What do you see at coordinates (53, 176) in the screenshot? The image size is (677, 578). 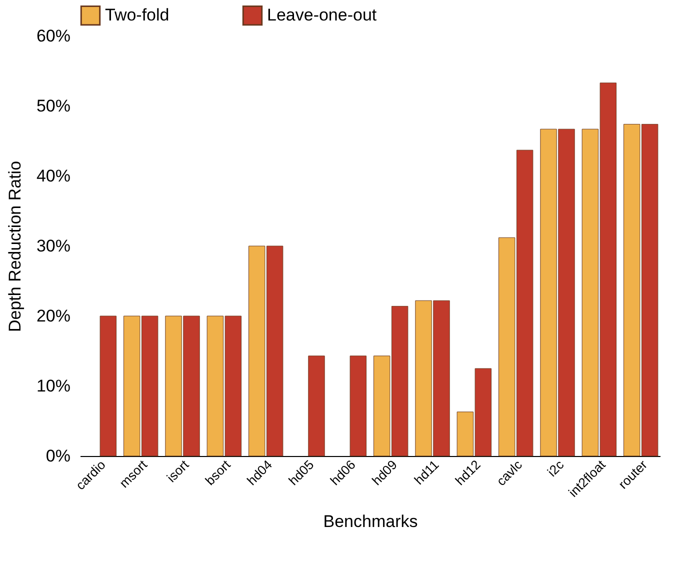 I see `y-tick-label: 40%` at bounding box center [53, 176].